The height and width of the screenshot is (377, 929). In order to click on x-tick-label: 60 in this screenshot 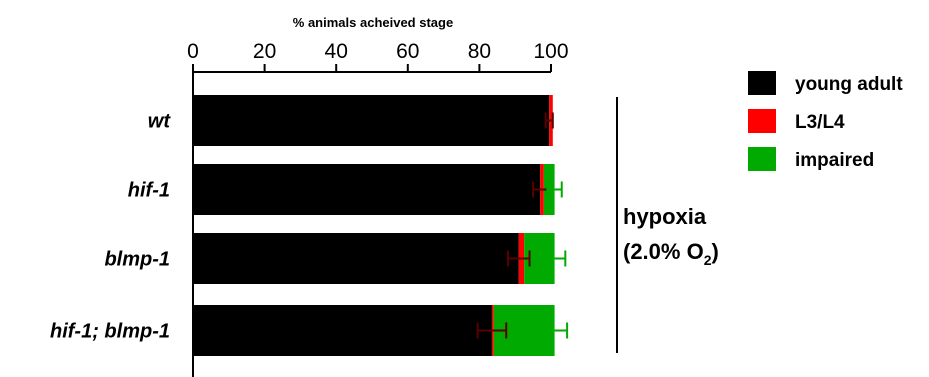, I will do `click(407, 51)`.